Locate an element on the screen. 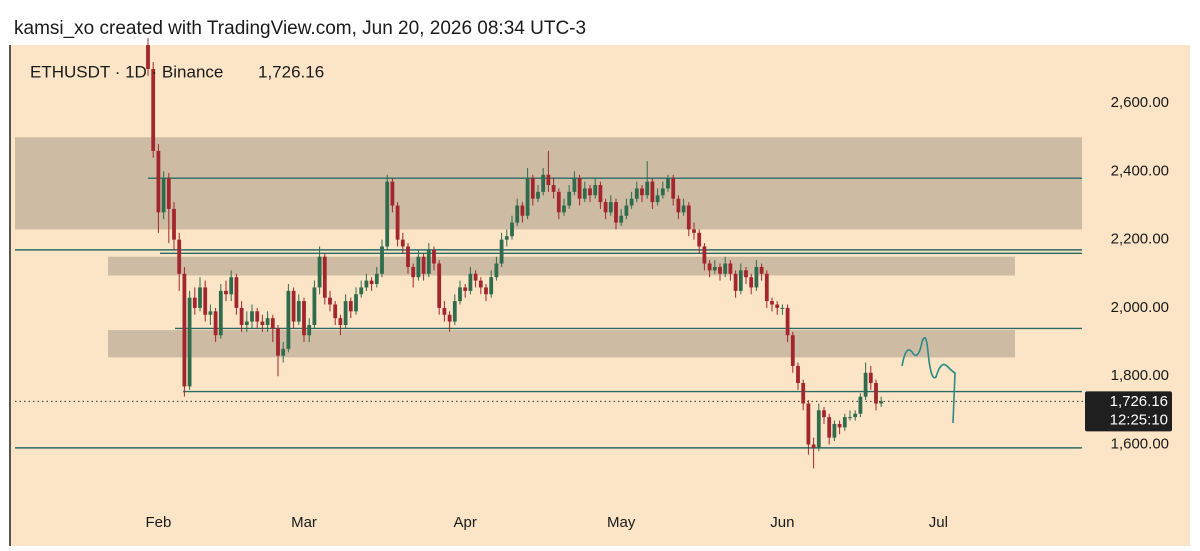 This screenshot has height=551, width=1200. x-tick-label: May is located at coordinates (621, 522).